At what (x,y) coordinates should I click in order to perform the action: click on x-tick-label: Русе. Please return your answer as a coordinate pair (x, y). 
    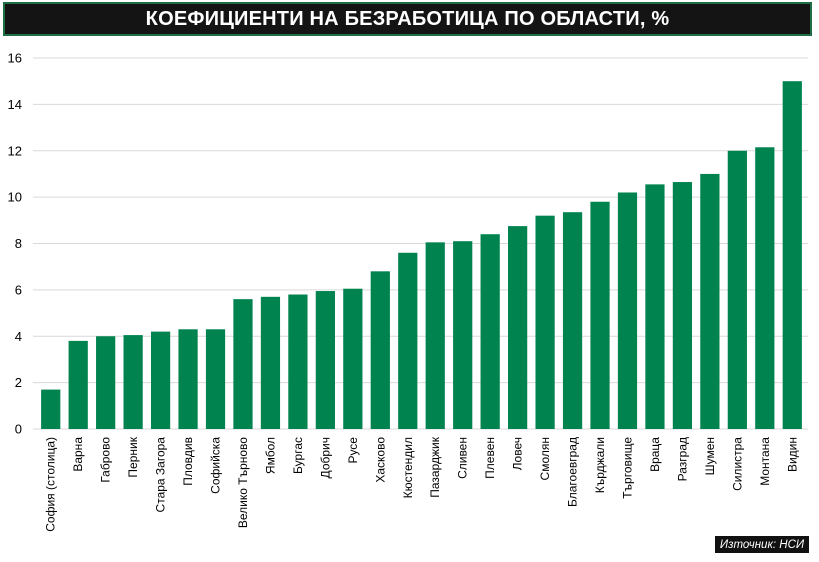
    Looking at the image, I should click on (353, 450).